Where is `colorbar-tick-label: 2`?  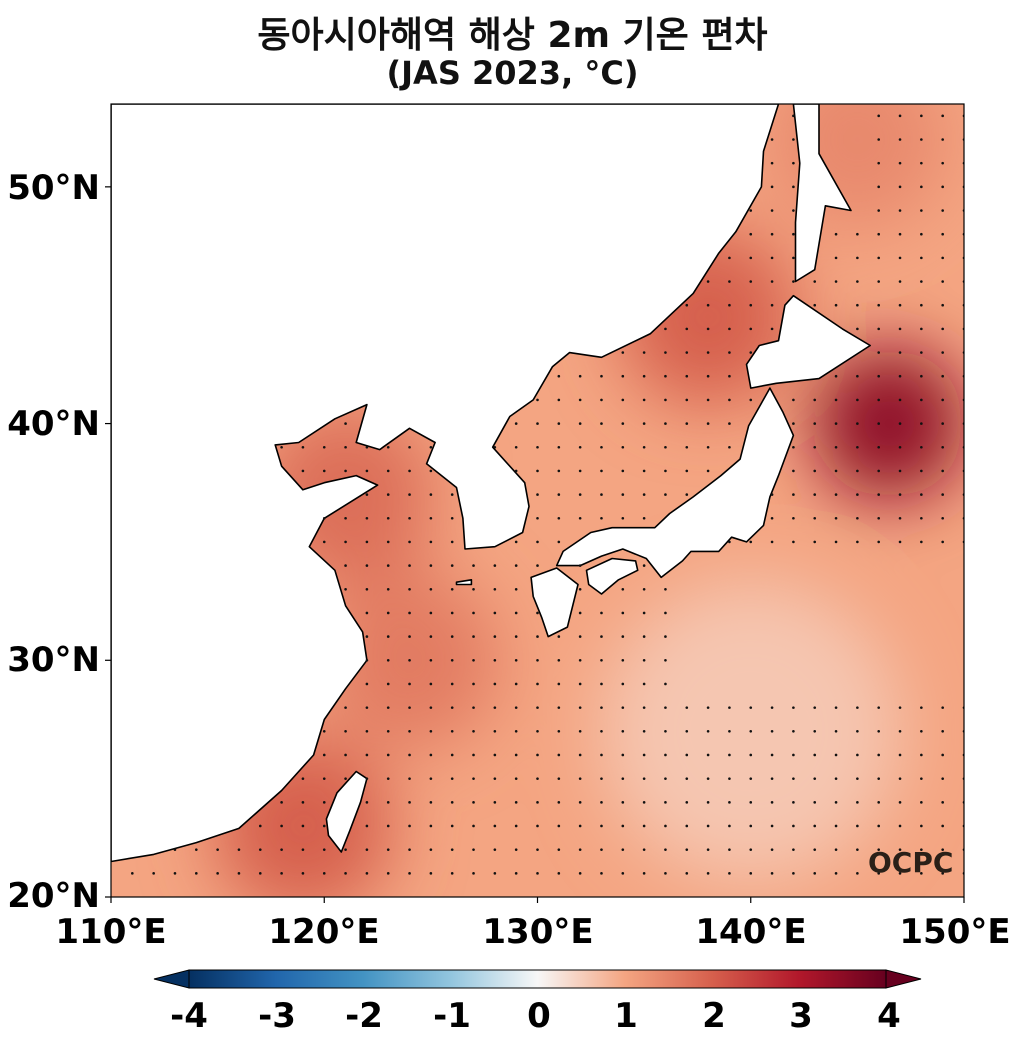
colorbar-tick-label: 2 is located at coordinates (714, 1016).